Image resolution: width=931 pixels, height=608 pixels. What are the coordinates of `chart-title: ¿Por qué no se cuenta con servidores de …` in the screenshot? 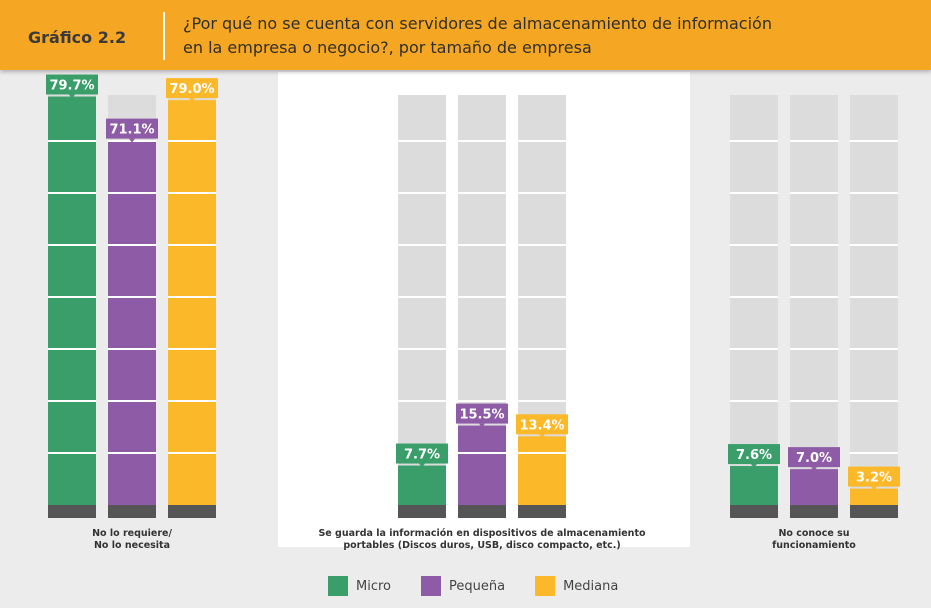 It's located at (477, 35).